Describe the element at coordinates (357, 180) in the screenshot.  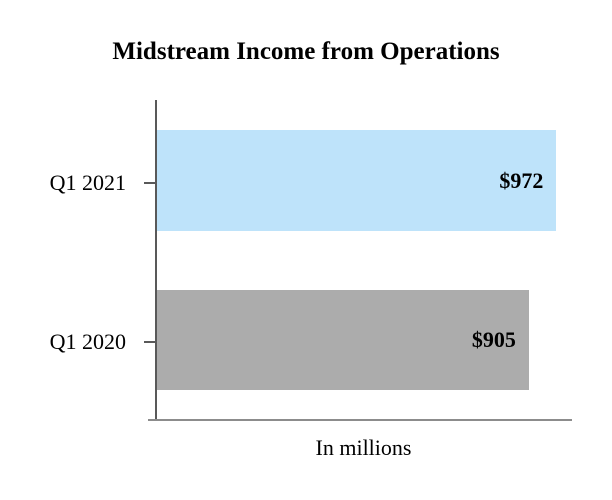
I see `bar-q1-2021: $972` at that location.